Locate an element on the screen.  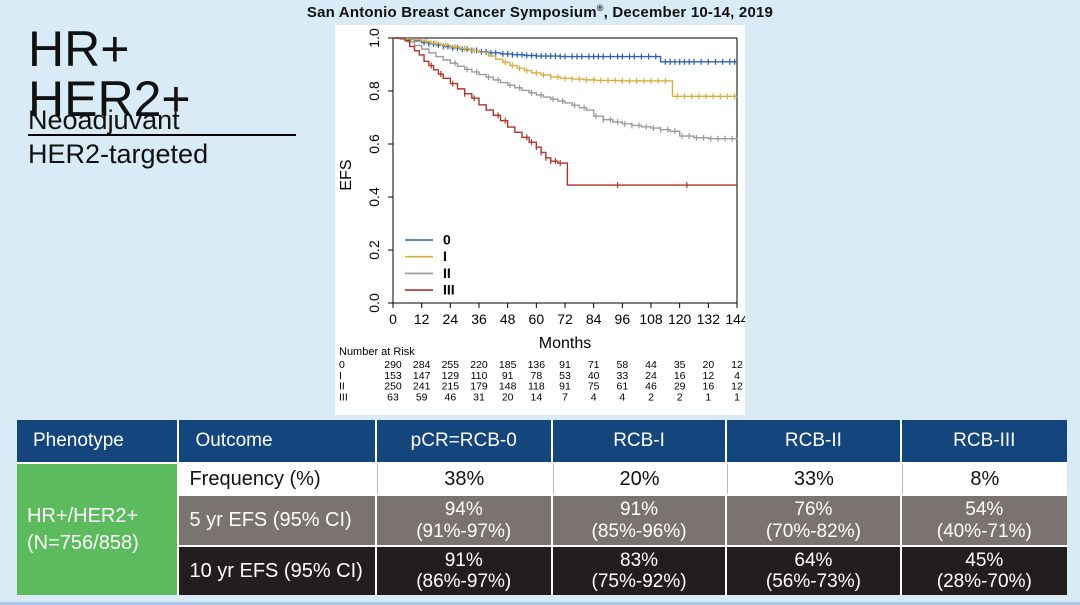
x-tick-label: 0 is located at coordinates (393, 319).